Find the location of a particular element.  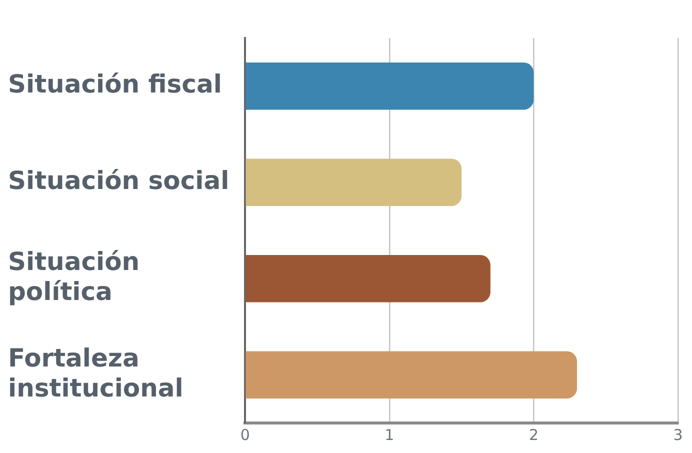

x-tick-label: 3 is located at coordinates (678, 435).